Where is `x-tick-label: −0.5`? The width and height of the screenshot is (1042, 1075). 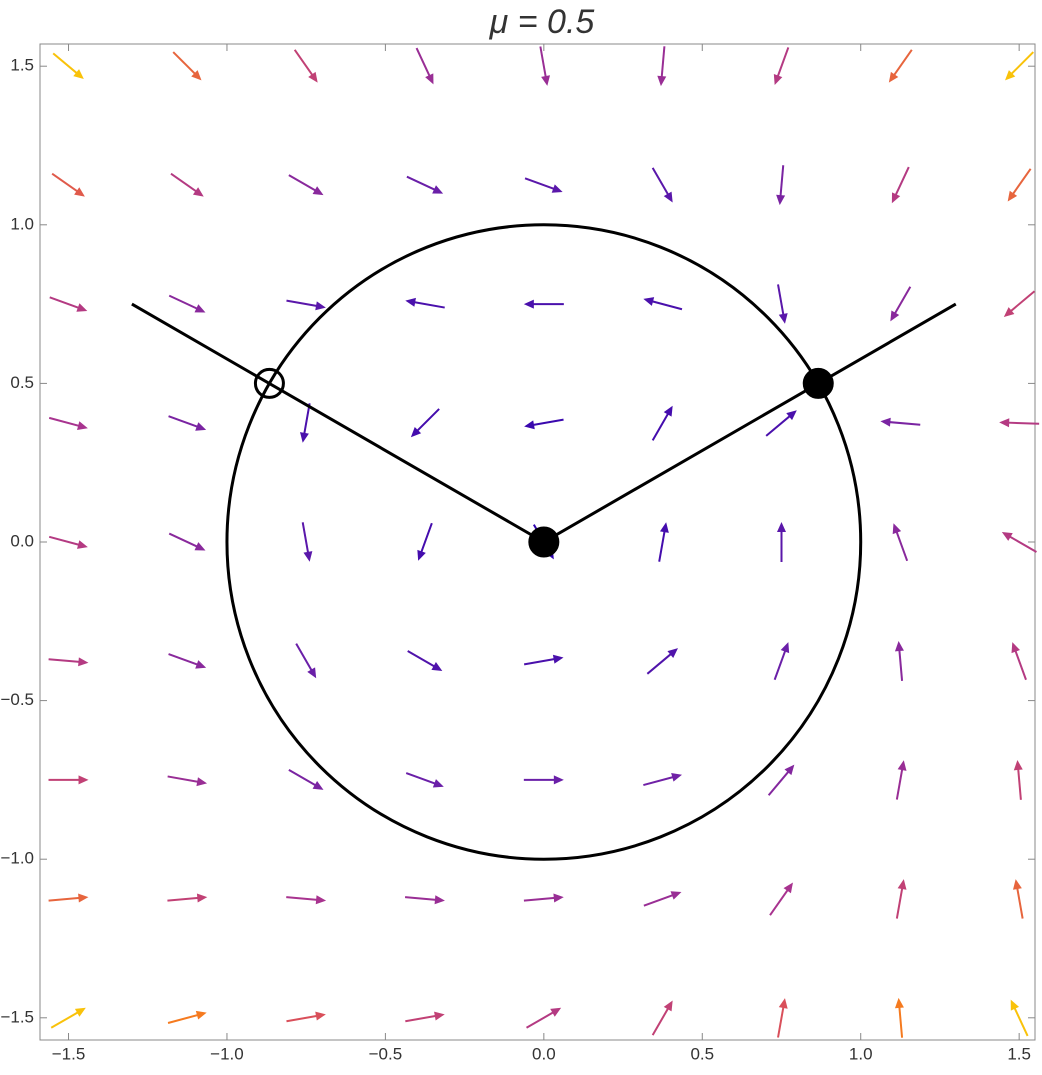 x-tick-label: −0.5 is located at coordinates (386, 1053).